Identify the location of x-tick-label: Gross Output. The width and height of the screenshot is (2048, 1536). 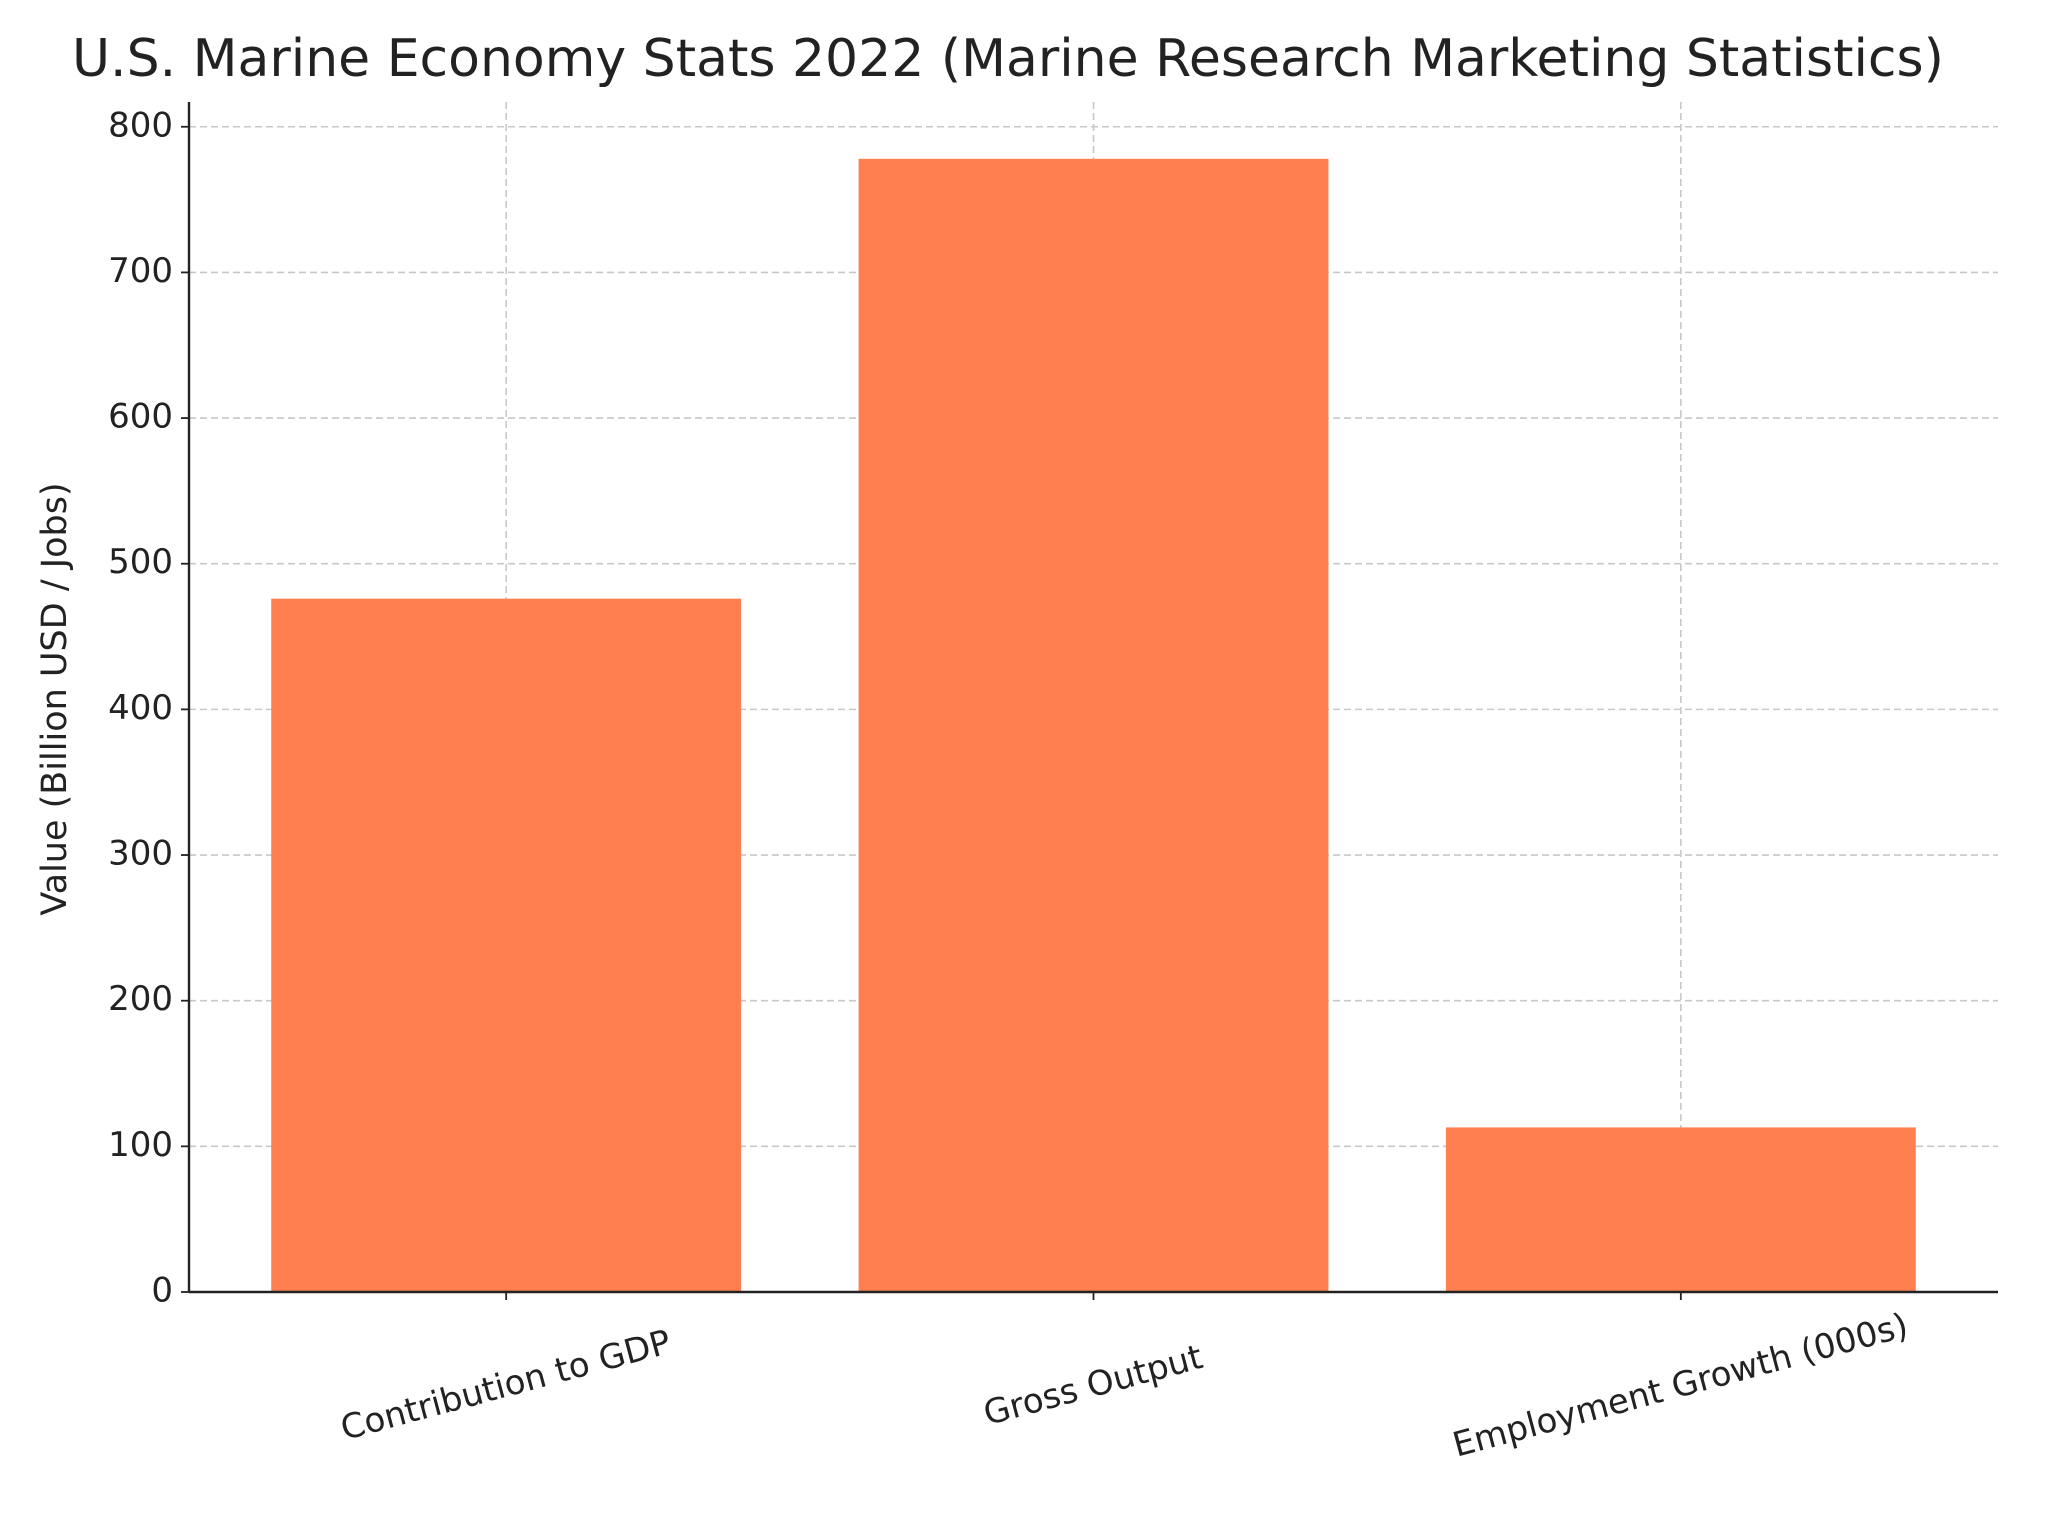
(1092, 1385).